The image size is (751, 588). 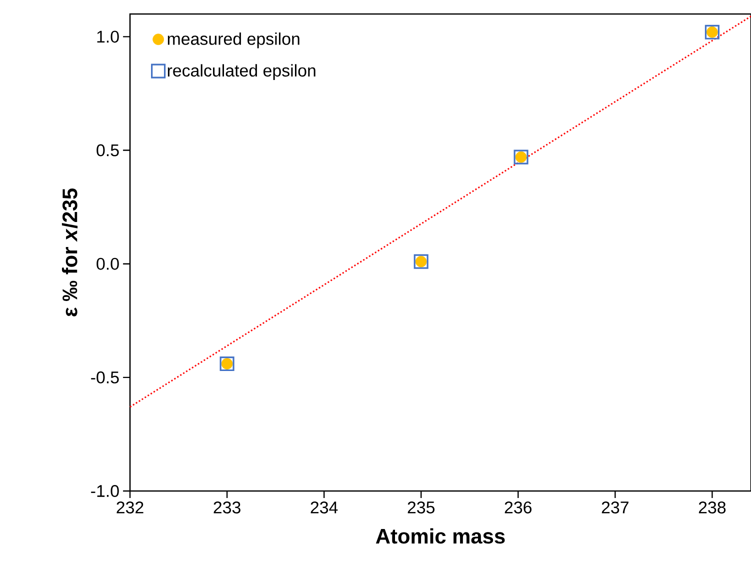 I want to click on y-axis-title: ε ‰ for x/235, so click(x=70, y=252).